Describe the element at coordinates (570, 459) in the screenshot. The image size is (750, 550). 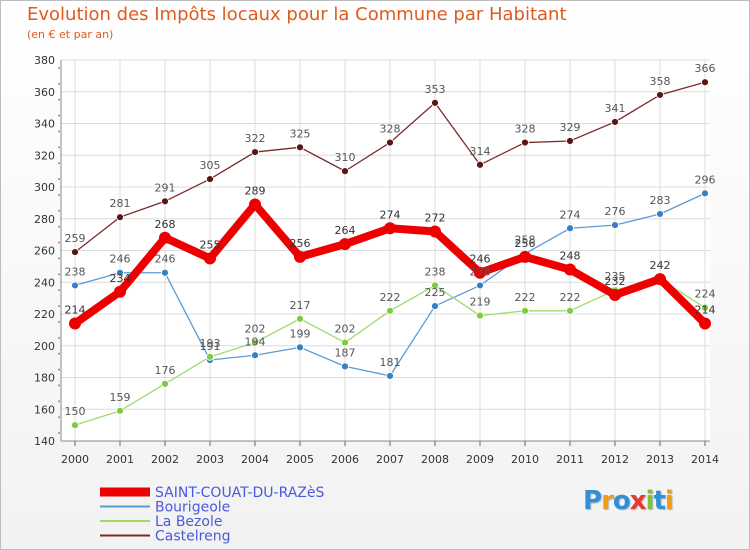
I see `x-tick-label: 2011` at that location.